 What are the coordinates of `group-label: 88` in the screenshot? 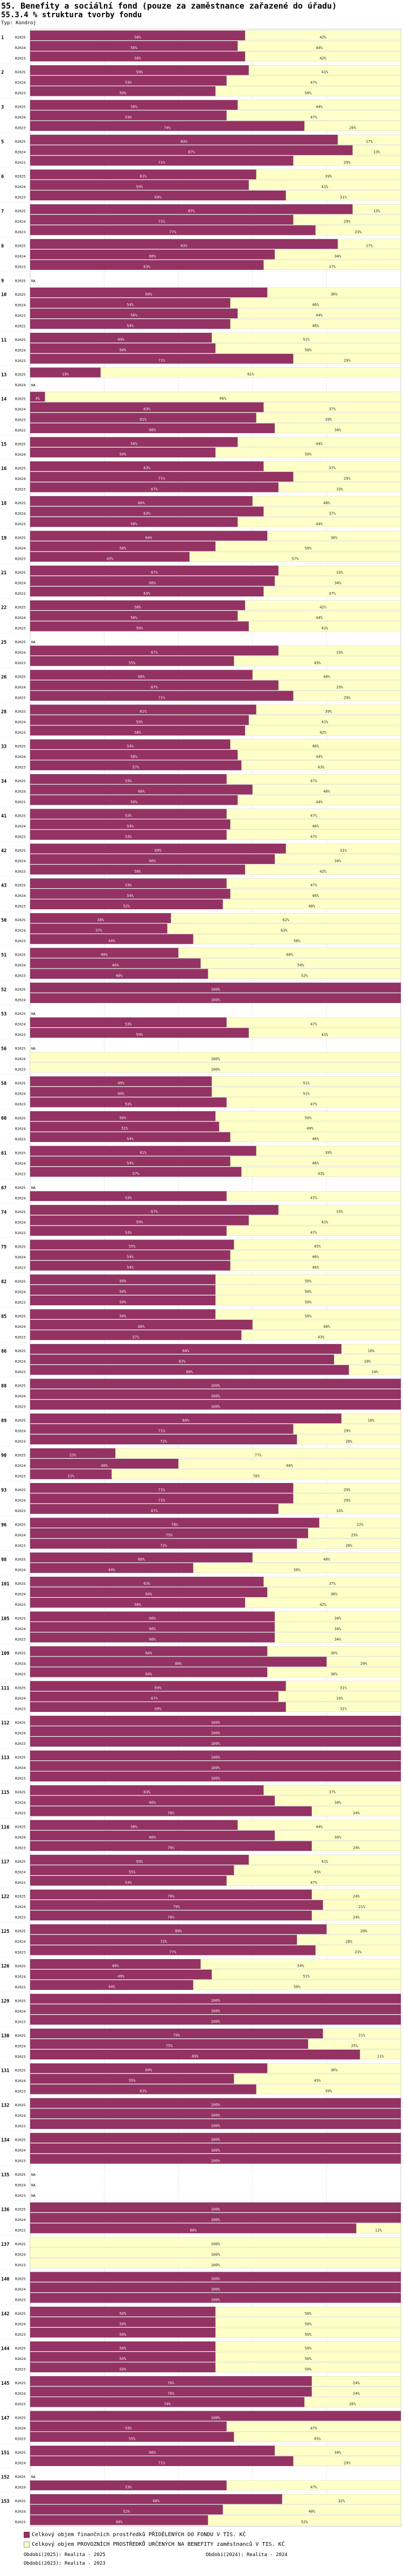 It's located at (3, 1386).